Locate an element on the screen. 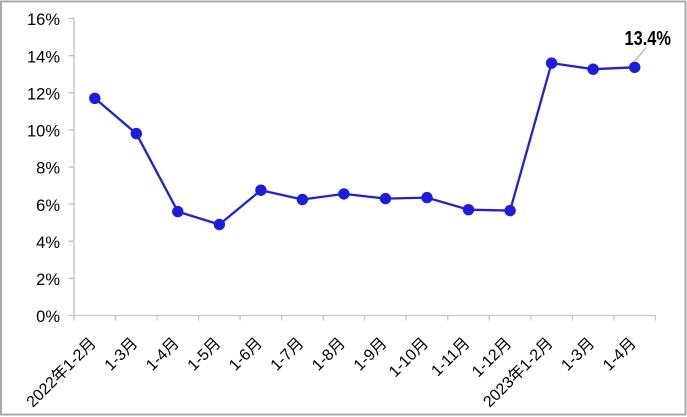 This screenshot has width=687, height=417. svg-text: 4% is located at coordinates (48, 243).